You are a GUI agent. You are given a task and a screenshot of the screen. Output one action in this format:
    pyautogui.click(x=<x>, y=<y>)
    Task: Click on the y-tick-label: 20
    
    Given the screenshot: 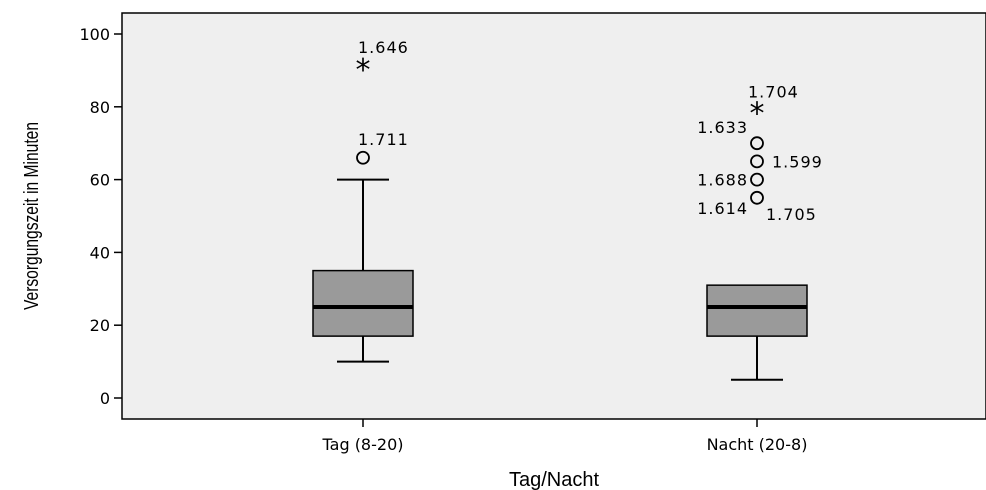 What is the action you would take?
    pyautogui.click(x=100, y=325)
    